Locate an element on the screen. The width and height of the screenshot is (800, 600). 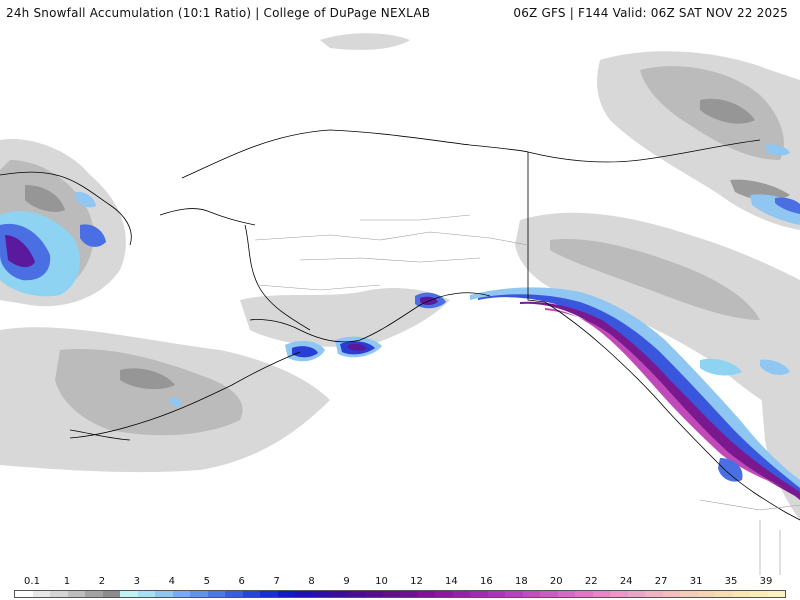
legend-tick-label: 27 is located at coordinates (661, 581).